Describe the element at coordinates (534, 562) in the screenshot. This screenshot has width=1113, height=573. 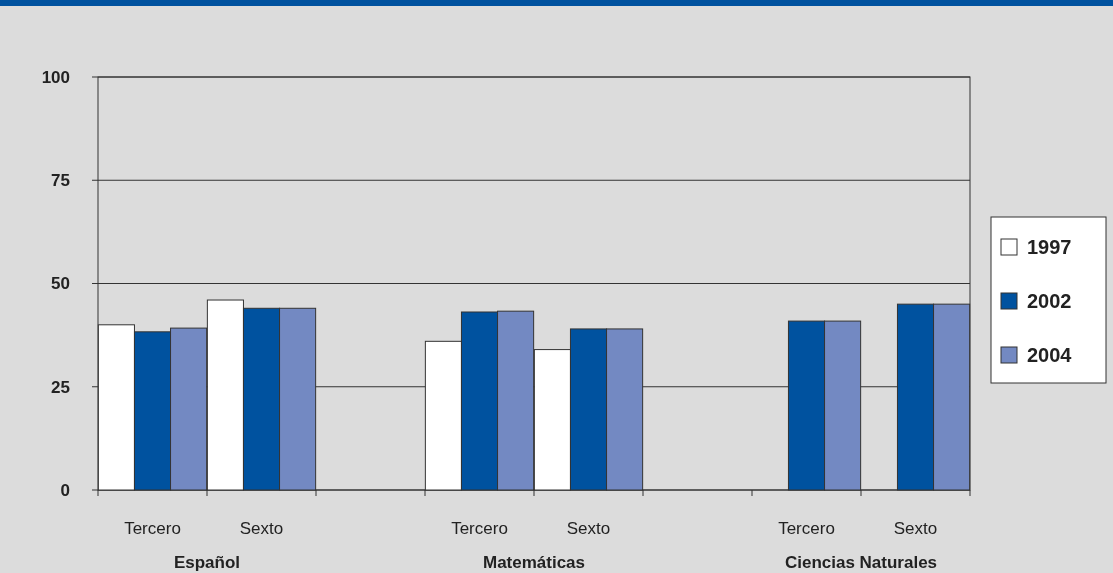
I see `text: Matemáticas` at that location.